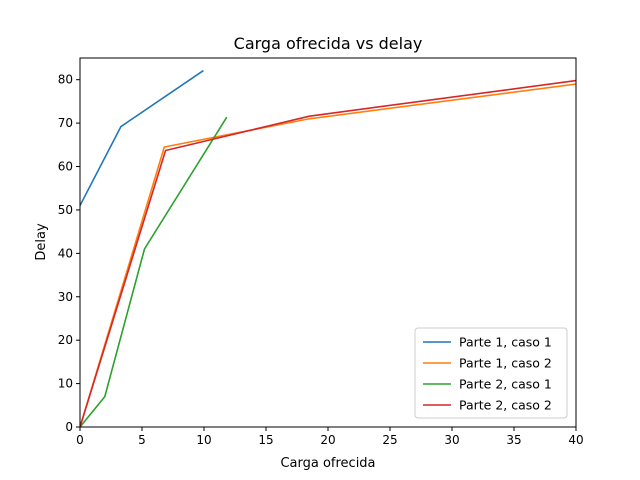  Describe the element at coordinates (65, 297) in the screenshot. I see `y-tick-label: 30` at that location.